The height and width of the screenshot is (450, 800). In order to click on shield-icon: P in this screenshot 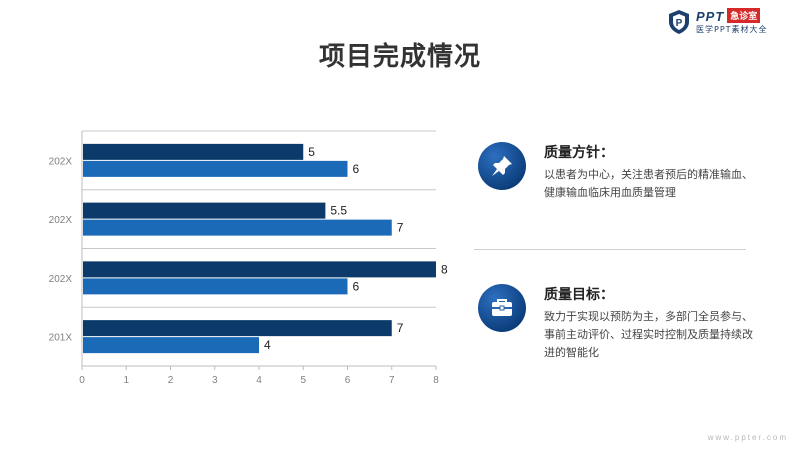, I will do `click(679, 22)`.